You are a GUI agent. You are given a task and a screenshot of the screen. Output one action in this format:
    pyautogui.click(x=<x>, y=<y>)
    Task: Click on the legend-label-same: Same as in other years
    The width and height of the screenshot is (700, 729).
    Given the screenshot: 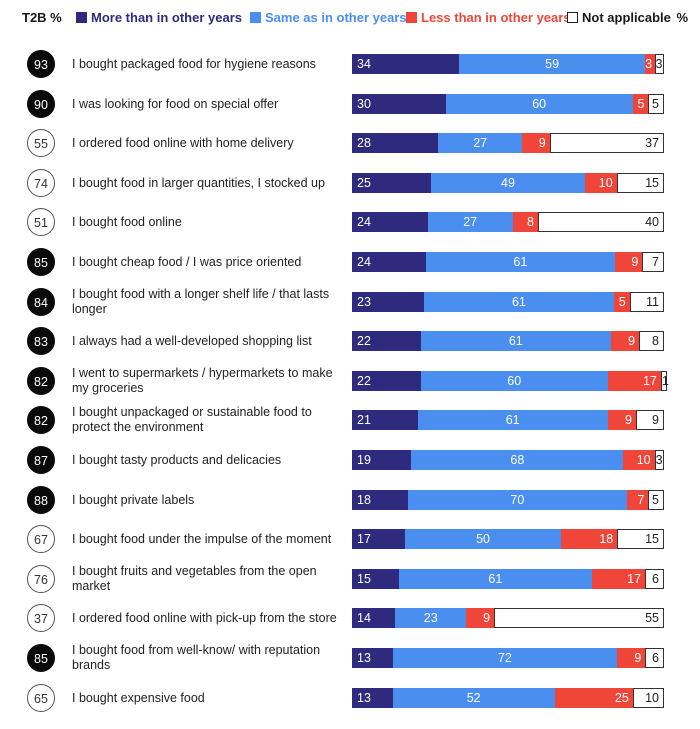 What is the action you would take?
    pyautogui.click(x=336, y=17)
    